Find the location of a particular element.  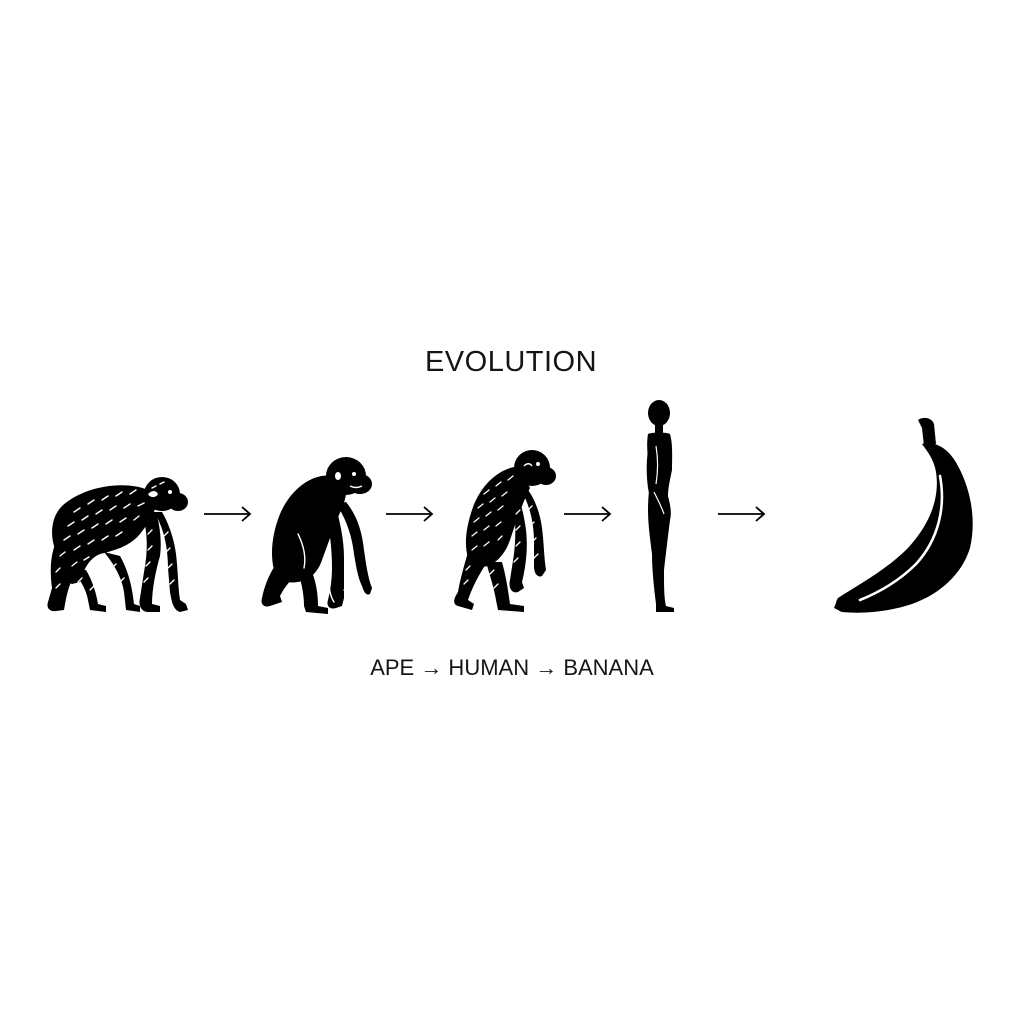

smooth-ape-crouching-icon is located at coordinates (316, 536).